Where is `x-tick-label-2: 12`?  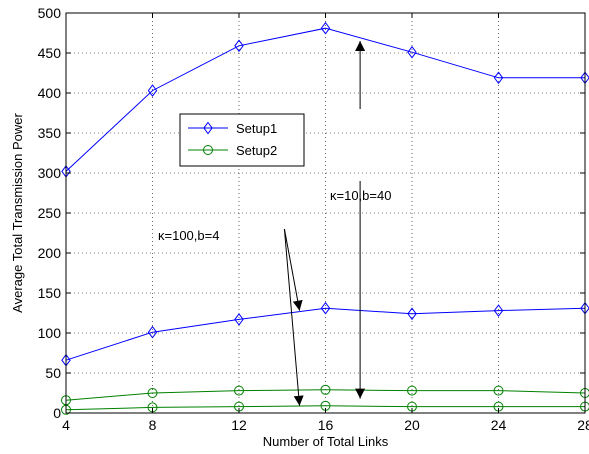
x-tick-label-2: 12 is located at coordinates (239, 425).